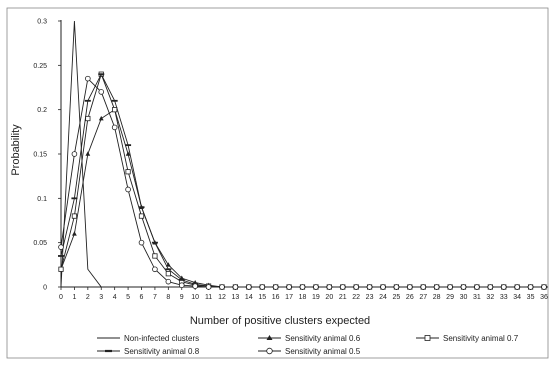 This screenshot has width=556, height=365. Describe the element at coordinates (316, 297) in the screenshot. I see `x-tick-label: 19` at that location.